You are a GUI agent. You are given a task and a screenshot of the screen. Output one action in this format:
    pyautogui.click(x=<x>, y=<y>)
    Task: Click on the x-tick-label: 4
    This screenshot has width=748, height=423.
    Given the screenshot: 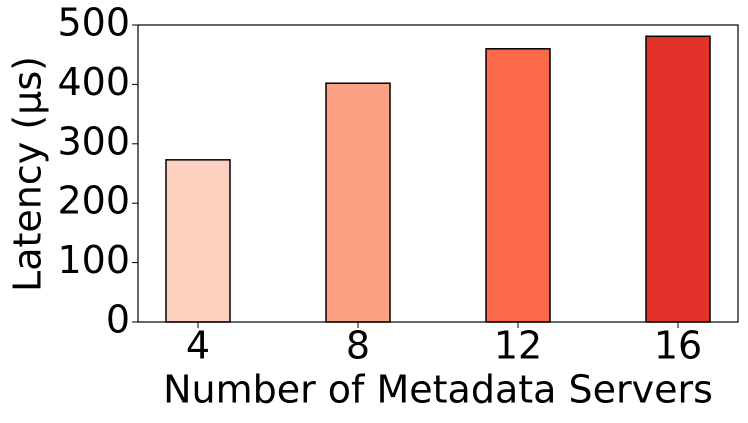 What is the action you would take?
    pyautogui.click(x=198, y=346)
    